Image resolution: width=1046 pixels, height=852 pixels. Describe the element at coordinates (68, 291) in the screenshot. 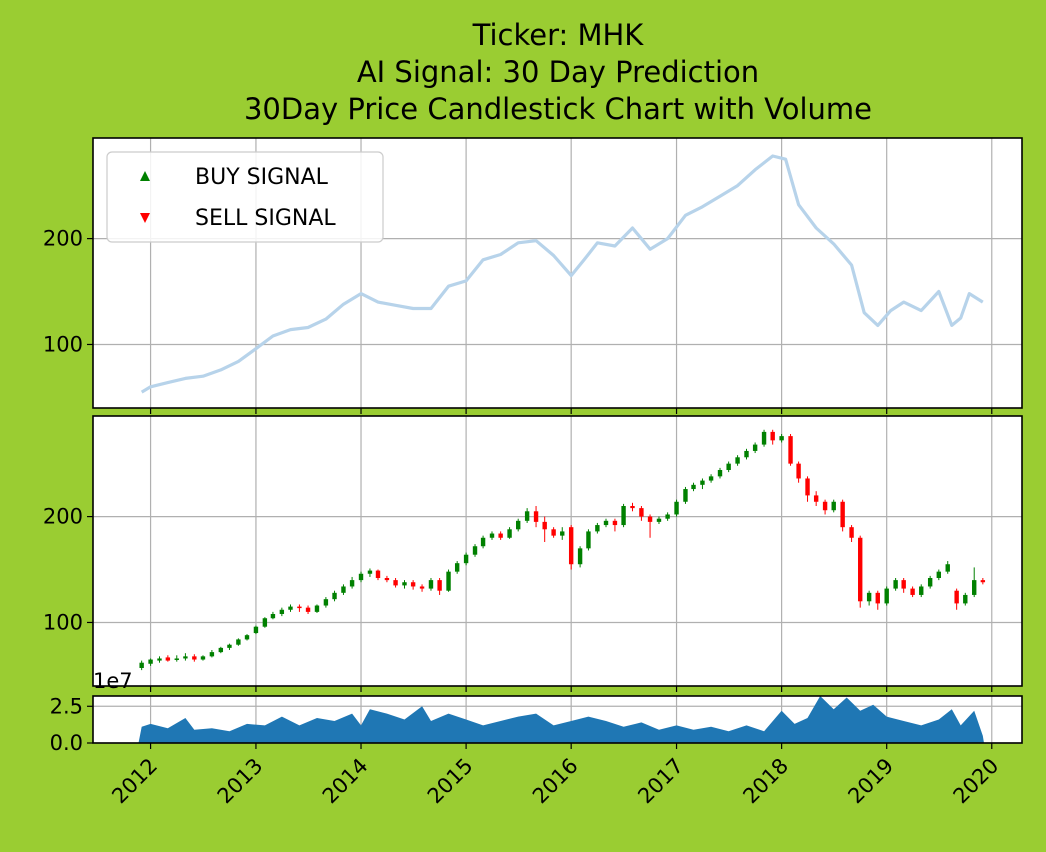

I see `price-panel-y-ticks: 100 200` at that location.